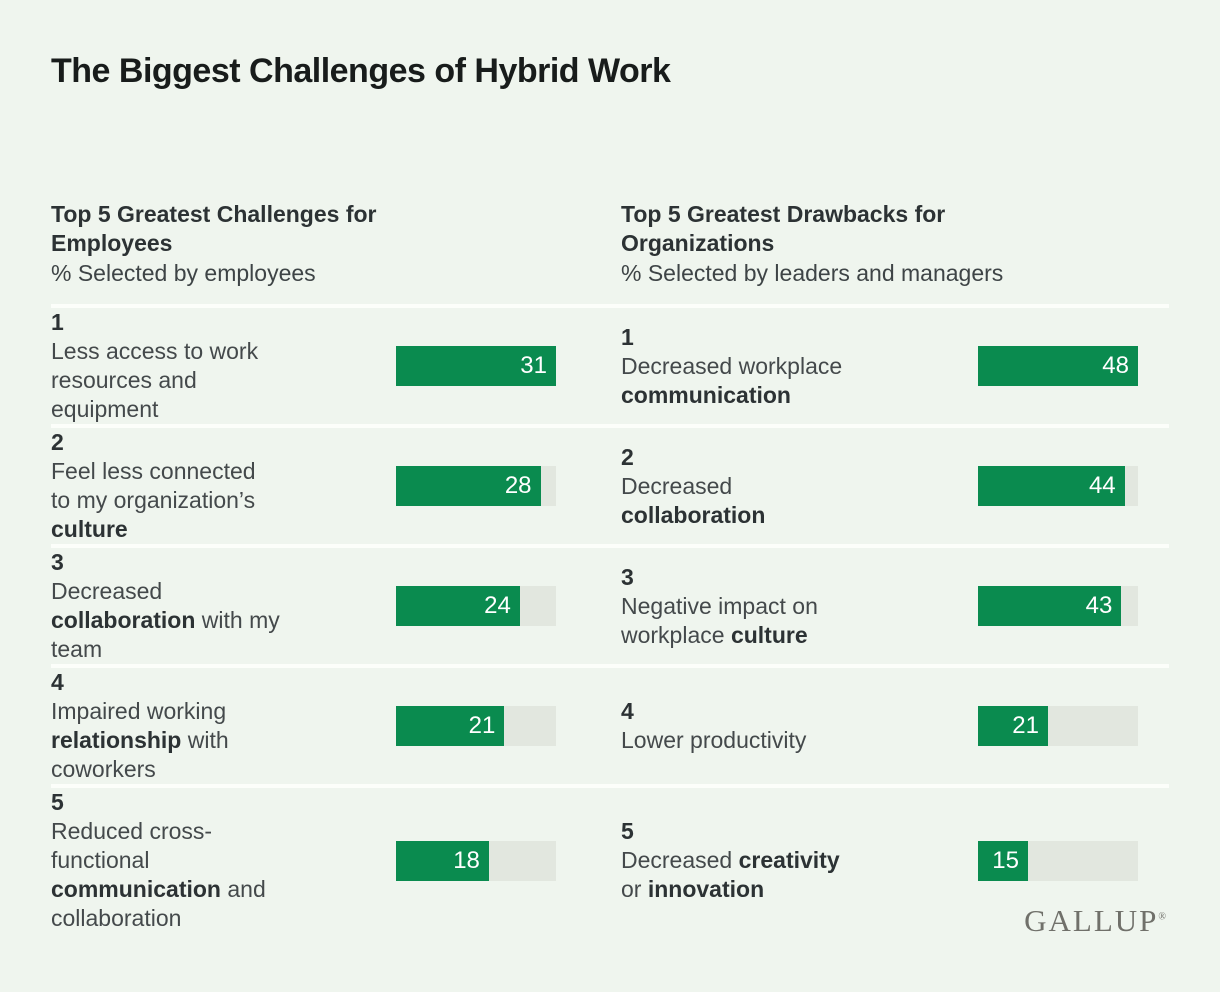  I want to click on bar-track: 48, so click(1058, 366).